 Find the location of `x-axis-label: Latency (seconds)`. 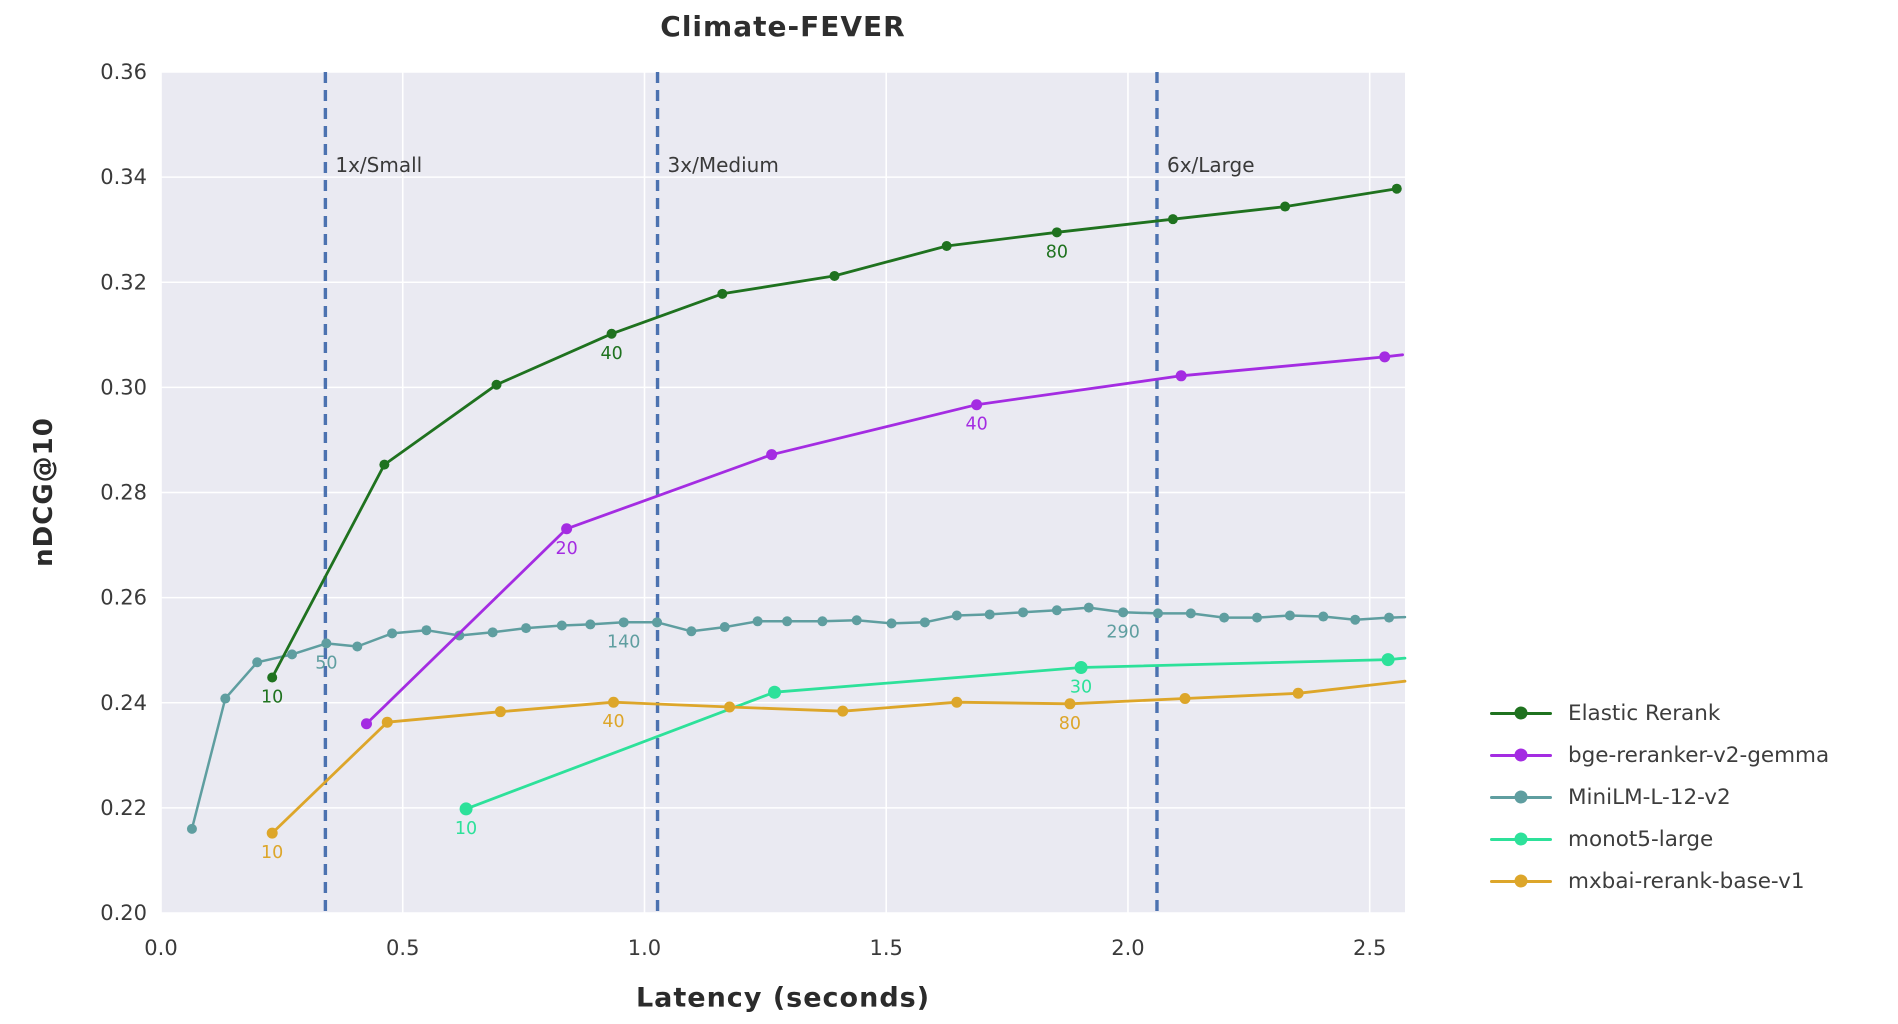

x-axis-label: Latency (seconds) is located at coordinates (783, 998).